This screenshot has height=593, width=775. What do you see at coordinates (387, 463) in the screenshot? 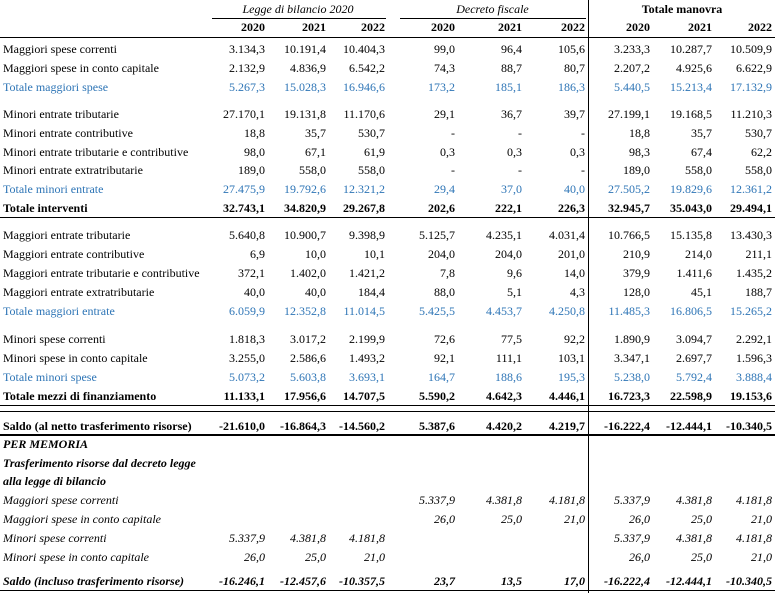
I see `table-row: Trasferimento risorse dal decreto legge` at bounding box center [387, 463].